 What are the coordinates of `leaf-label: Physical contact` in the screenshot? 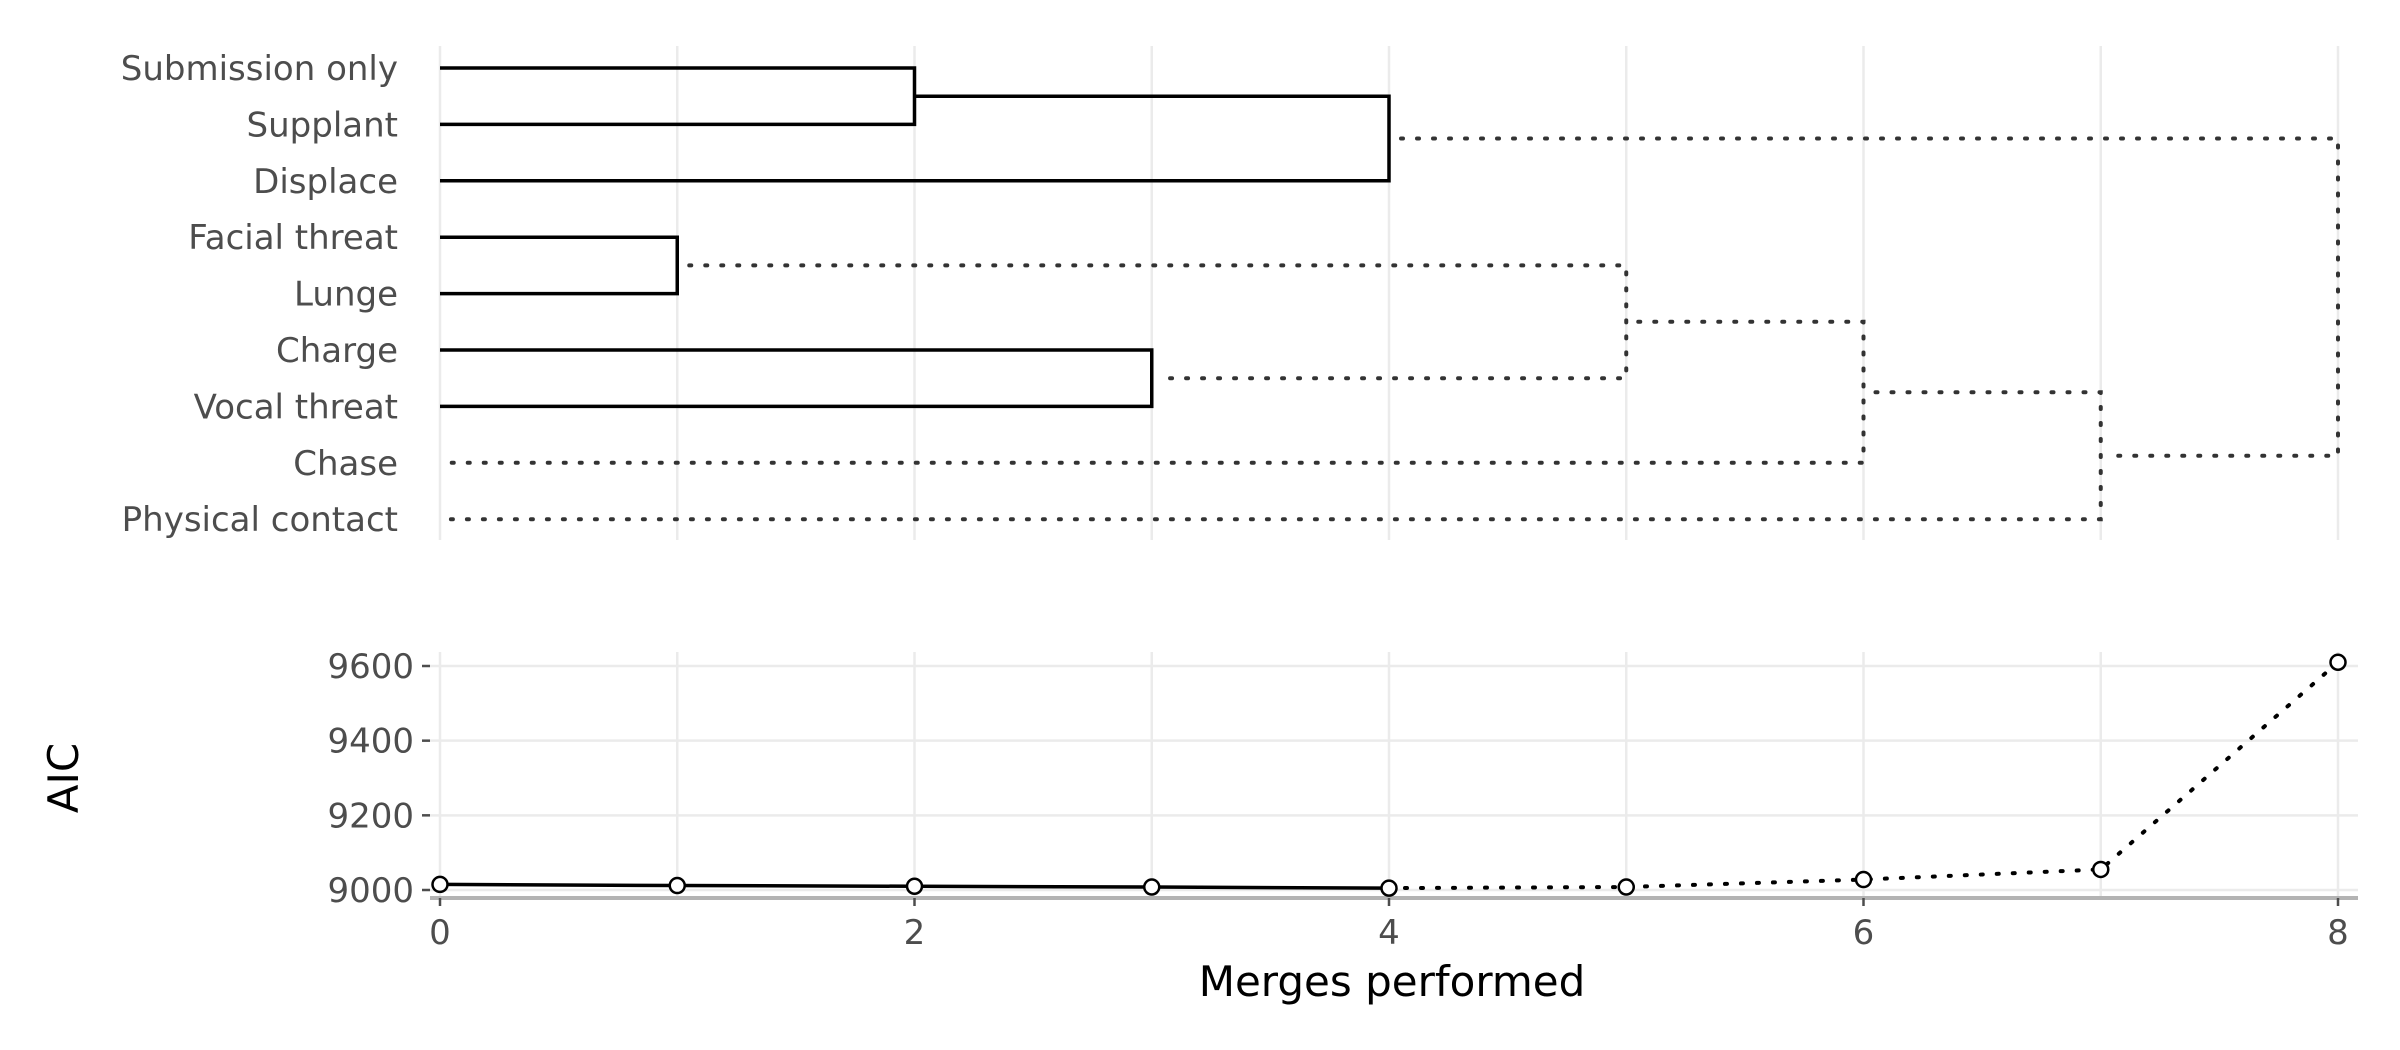 It's located at (260, 520).